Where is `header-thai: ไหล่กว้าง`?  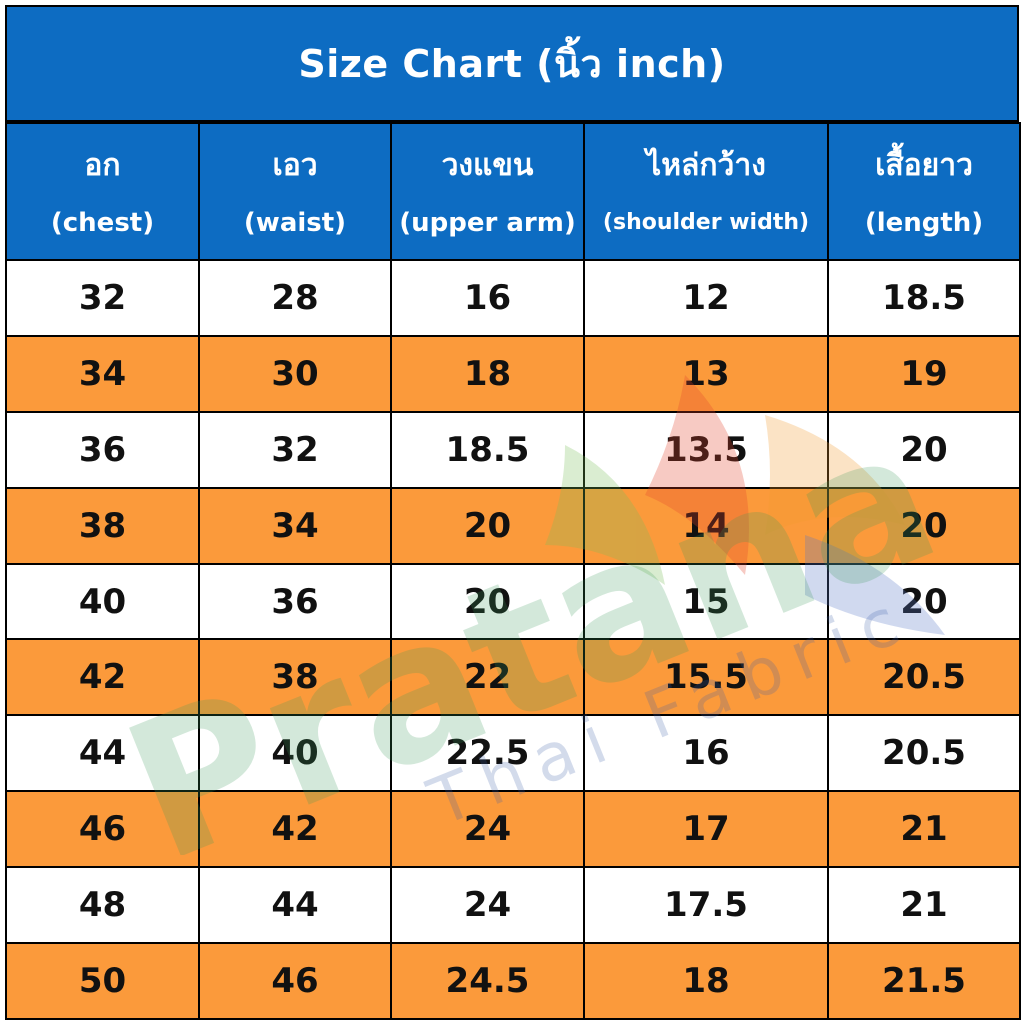
header-thai: ไหล่กว้าง is located at coordinates (706, 165).